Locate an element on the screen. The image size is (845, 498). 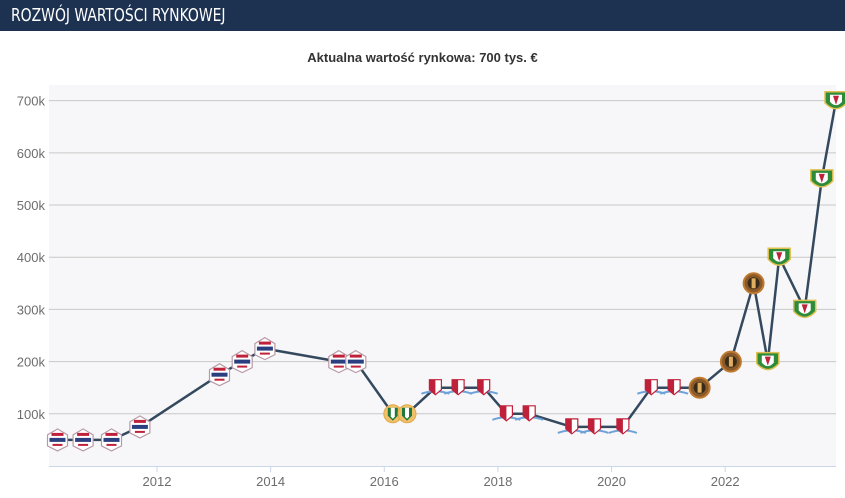
x-tick-label: 2016 is located at coordinates (384, 481).